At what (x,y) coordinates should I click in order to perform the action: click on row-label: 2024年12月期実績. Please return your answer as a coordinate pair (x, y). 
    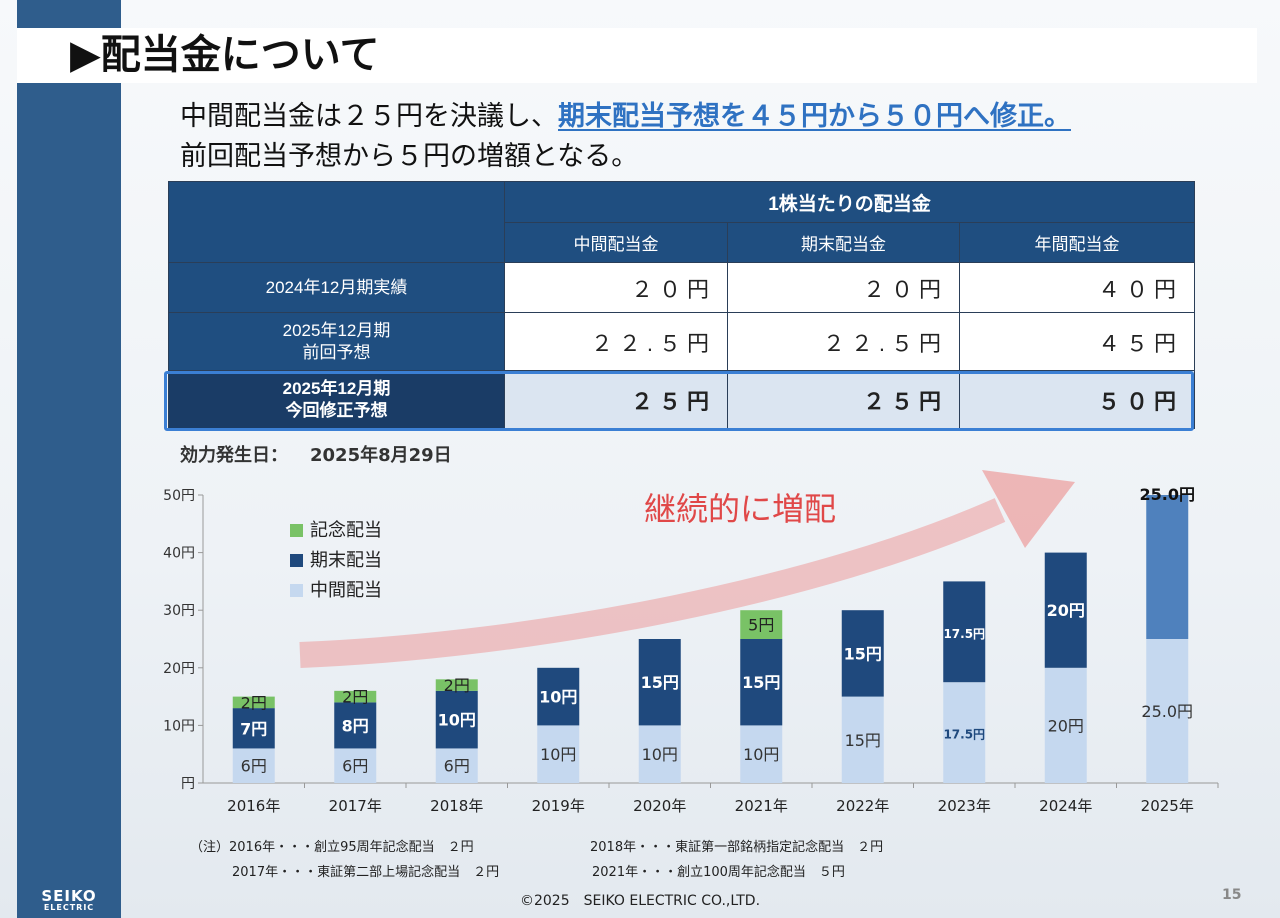
    Looking at the image, I should click on (336, 287).